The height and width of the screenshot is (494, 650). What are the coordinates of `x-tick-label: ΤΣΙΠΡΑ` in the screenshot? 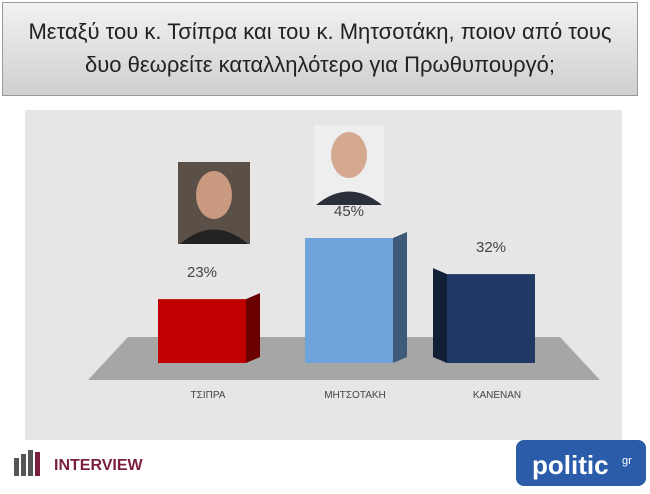 It's located at (208, 395).